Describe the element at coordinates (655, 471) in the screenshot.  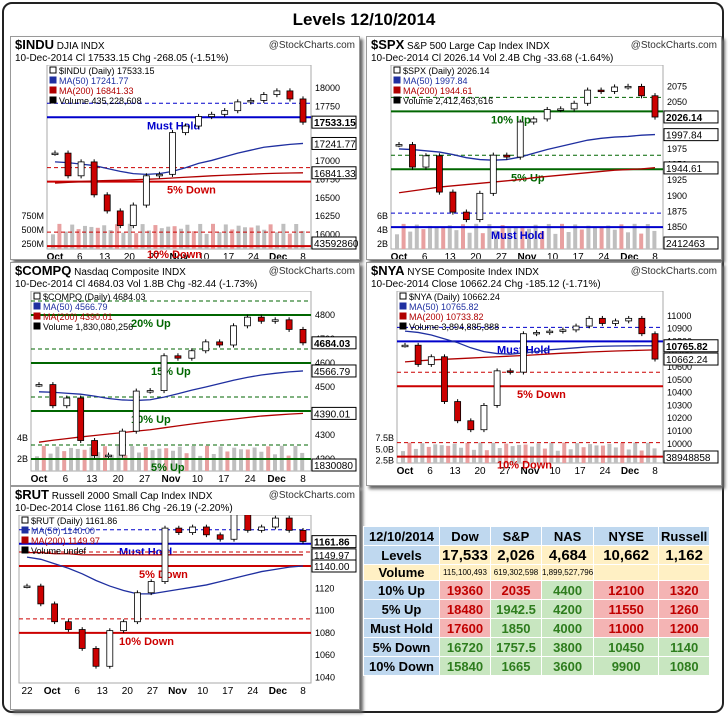
I see `x-tick-label: 8` at that location.